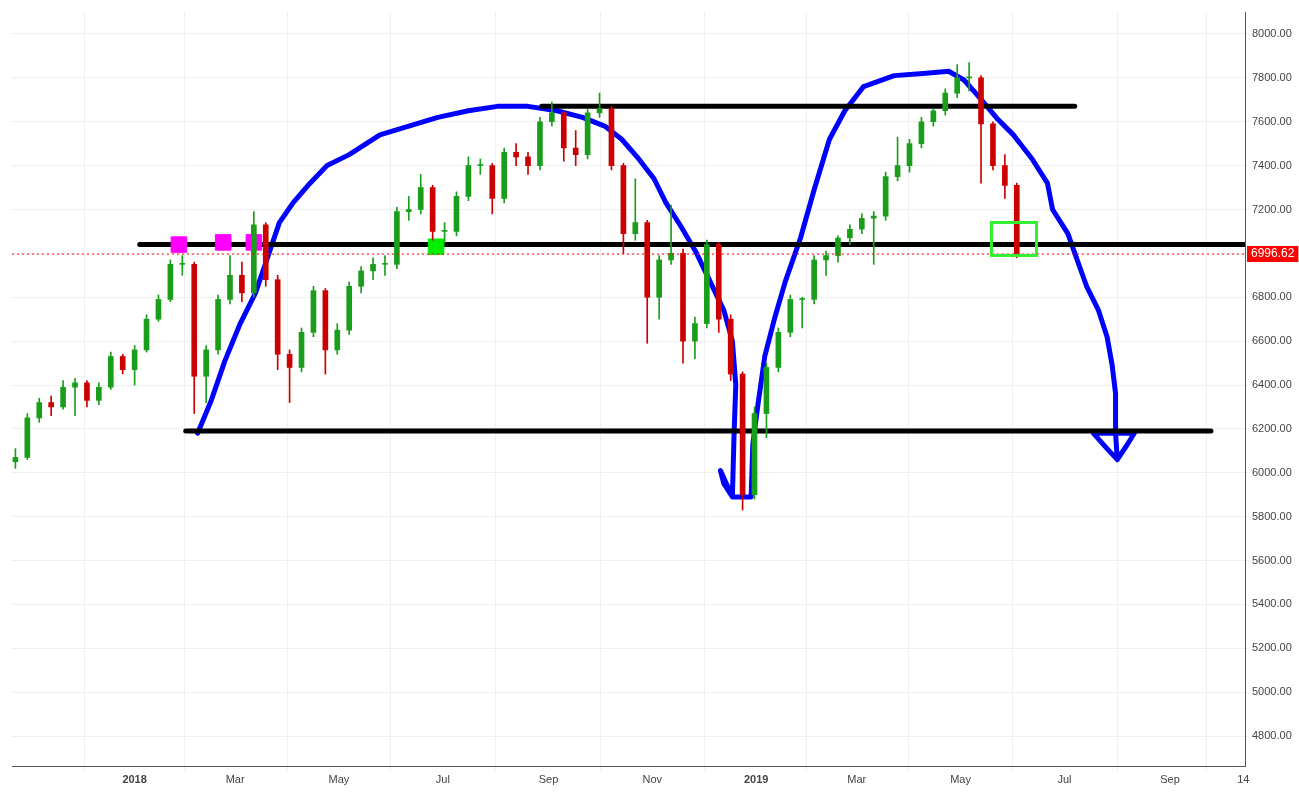  I want to click on ref-line-label: 6996.62, so click(1273, 253).